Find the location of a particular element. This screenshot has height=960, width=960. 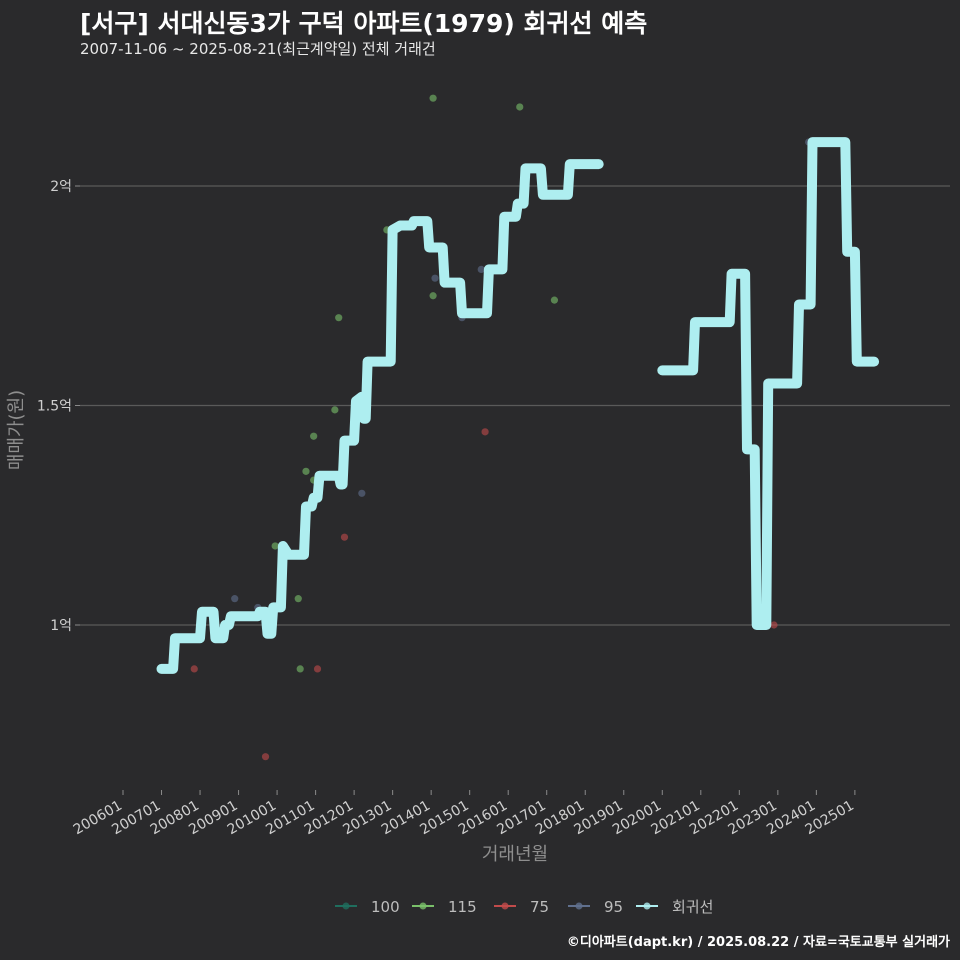

y-tick-label: 2억 is located at coordinates (61, 187).